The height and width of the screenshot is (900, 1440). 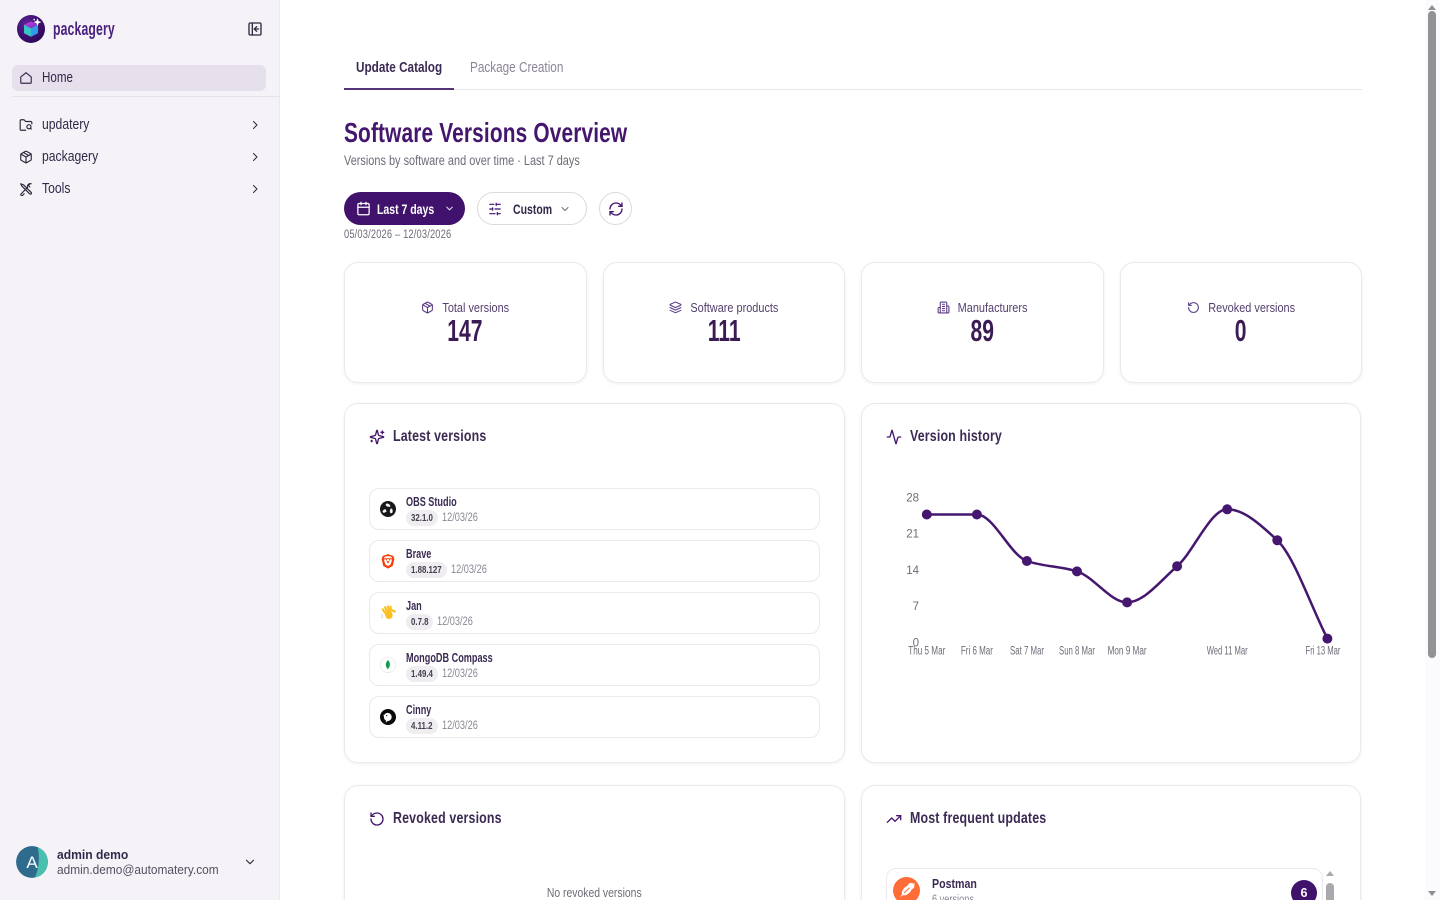 What do you see at coordinates (1027, 652) in the screenshot?
I see `svg-text: Sat 7 Mar` at bounding box center [1027, 652].